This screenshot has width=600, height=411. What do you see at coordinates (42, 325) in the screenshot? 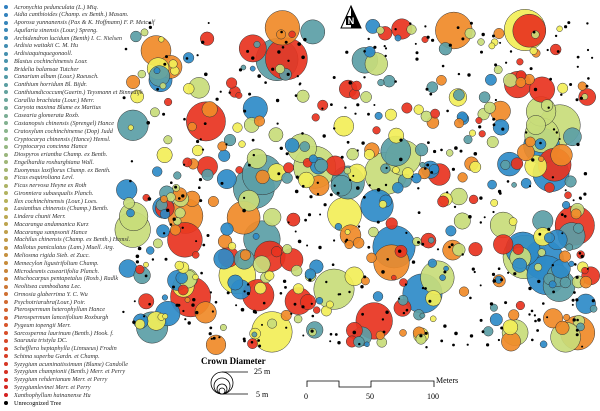
I see `legend-label: Pygeum topengii Merr.` at bounding box center [42, 325].